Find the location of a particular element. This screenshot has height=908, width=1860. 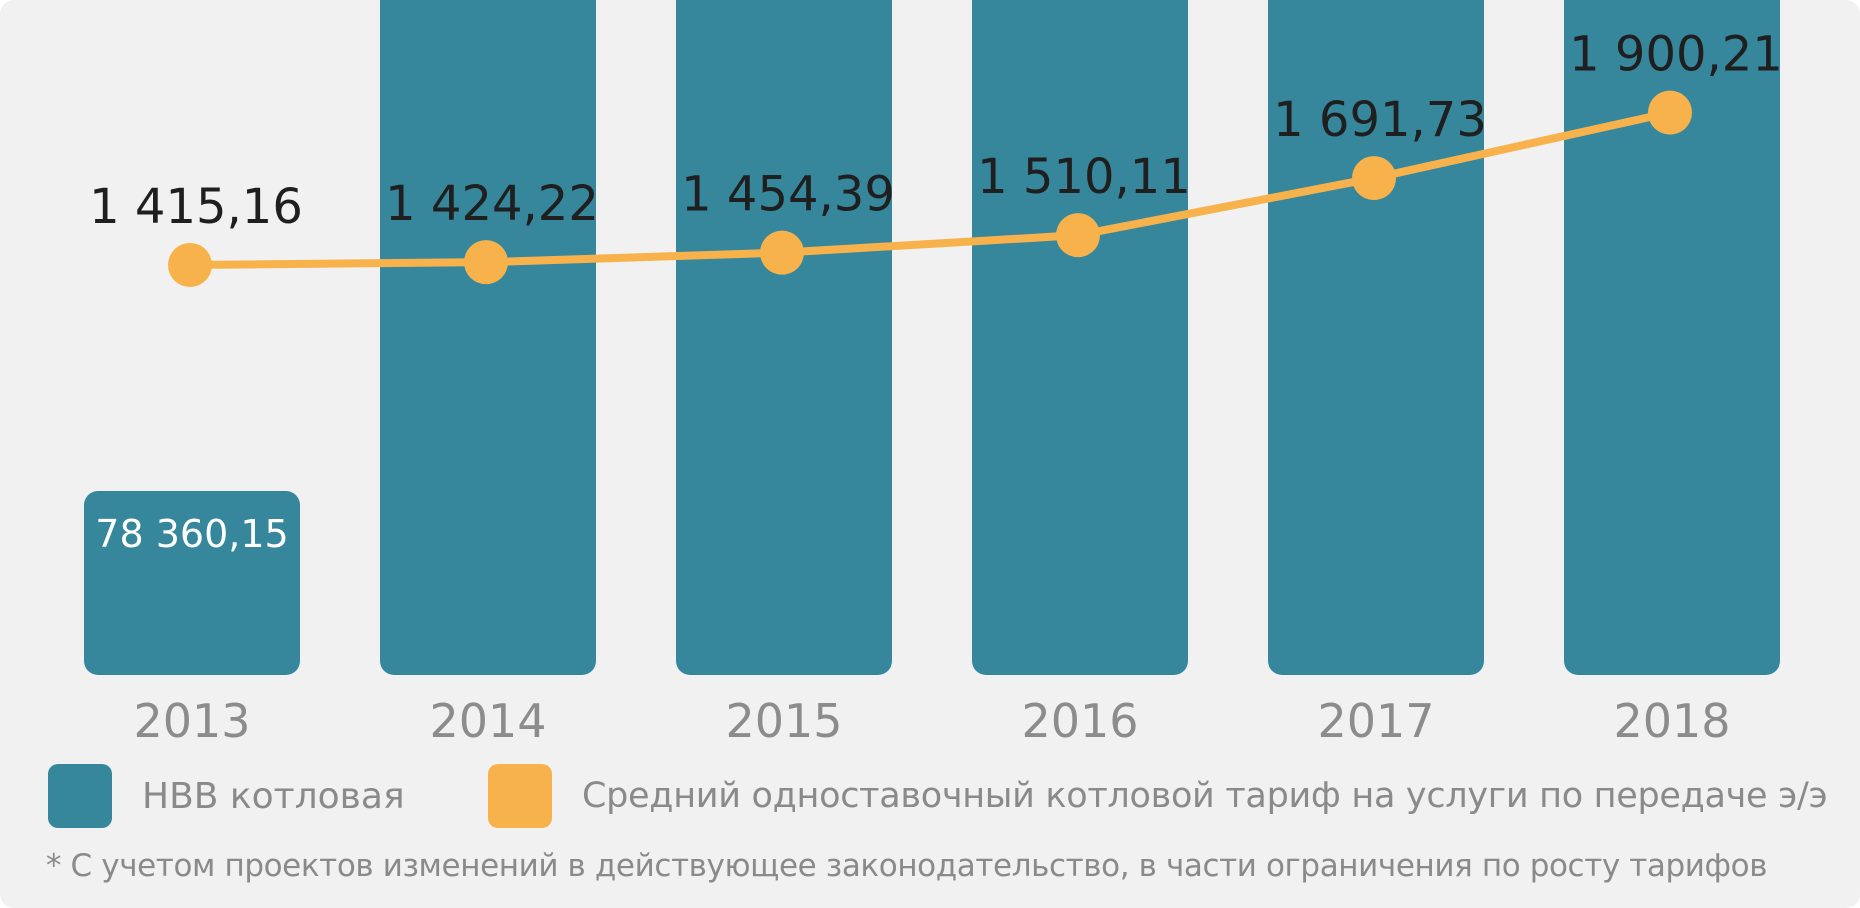

tariff-value-label-2013: 1 415,16 is located at coordinates (196, 207).